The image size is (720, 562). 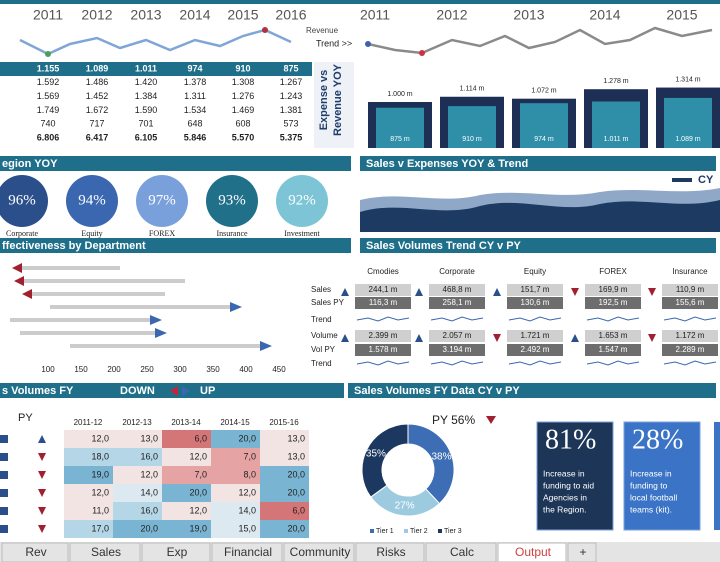 I want to click on legend-label: Tier 3, so click(x=453, y=531).